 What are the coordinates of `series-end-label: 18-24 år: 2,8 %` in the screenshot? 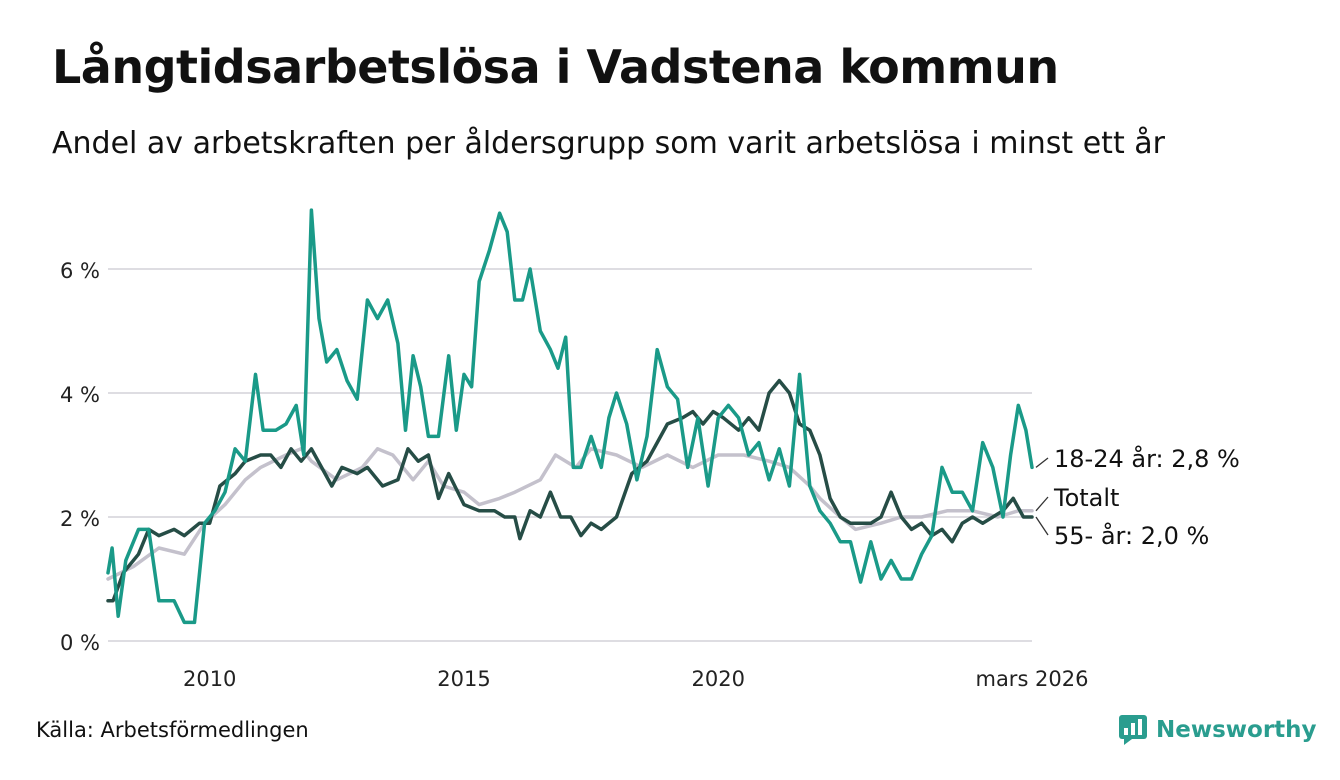 It's located at (1147, 458).